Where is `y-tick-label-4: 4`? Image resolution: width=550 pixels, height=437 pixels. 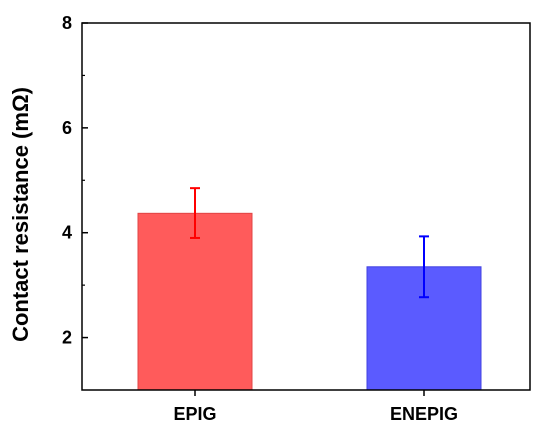 y-tick-label-4: 4 is located at coordinates (67, 233).